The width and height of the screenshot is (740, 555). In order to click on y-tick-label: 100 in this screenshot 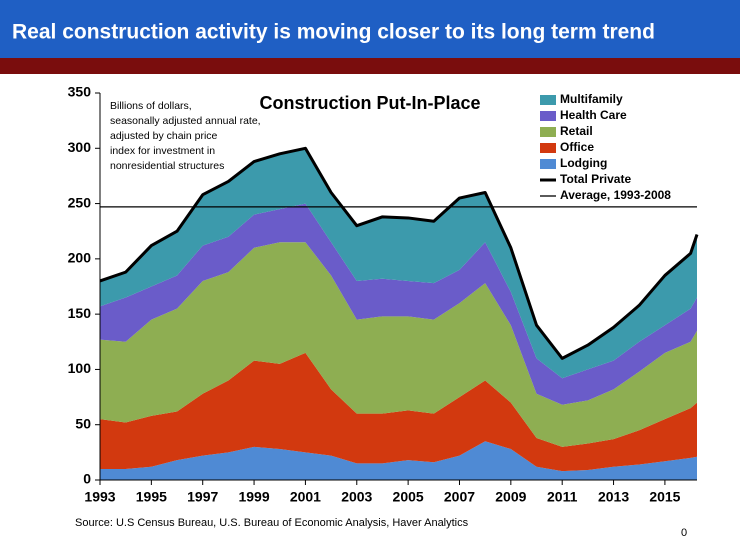, I will do `click(80, 368)`.